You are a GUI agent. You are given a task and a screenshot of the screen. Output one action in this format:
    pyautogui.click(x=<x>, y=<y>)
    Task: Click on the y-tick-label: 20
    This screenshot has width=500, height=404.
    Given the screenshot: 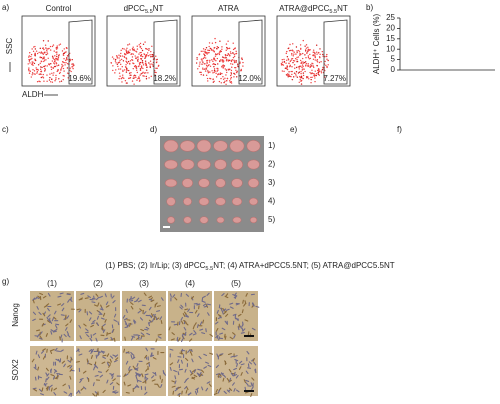 What is the action you would take?
    pyautogui.click(x=390, y=28)
    